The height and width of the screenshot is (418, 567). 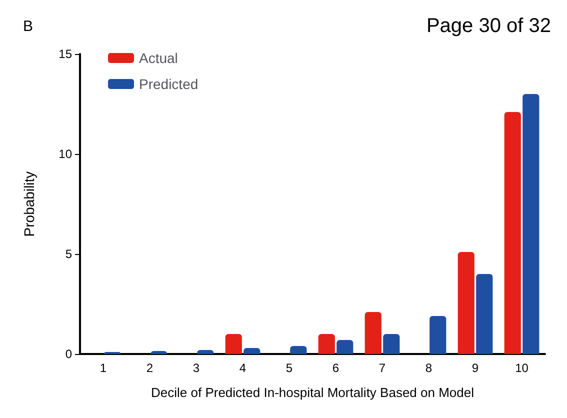 I want to click on x-tick-label: 5, so click(x=289, y=368).